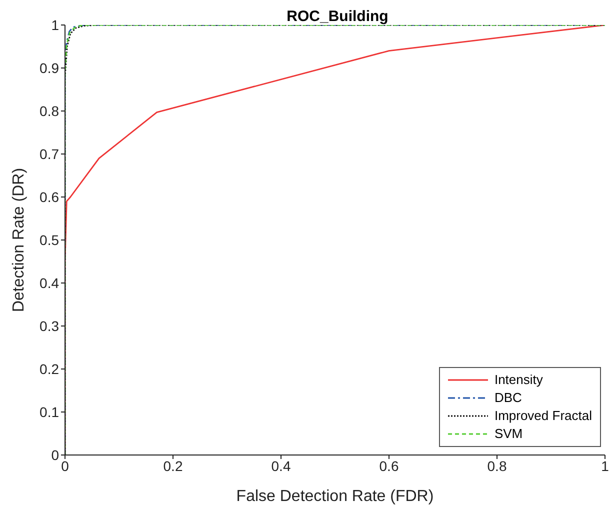 The height and width of the screenshot is (515, 611). What do you see at coordinates (508, 434) in the screenshot?
I see `legend-label: SVM` at bounding box center [508, 434].